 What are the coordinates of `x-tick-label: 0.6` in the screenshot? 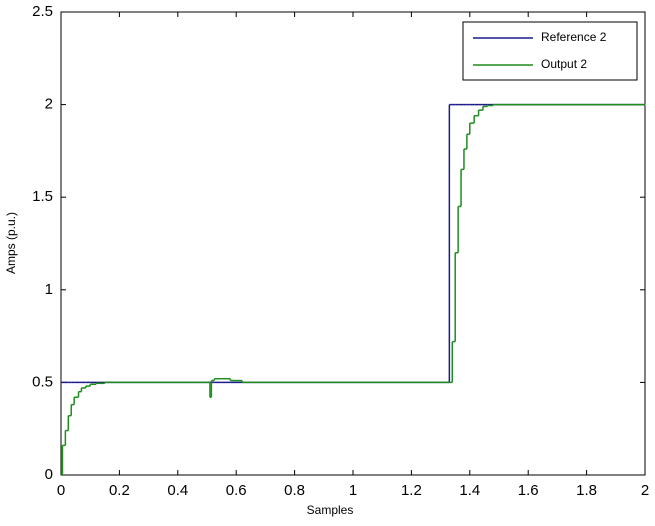 It's located at (236, 490).